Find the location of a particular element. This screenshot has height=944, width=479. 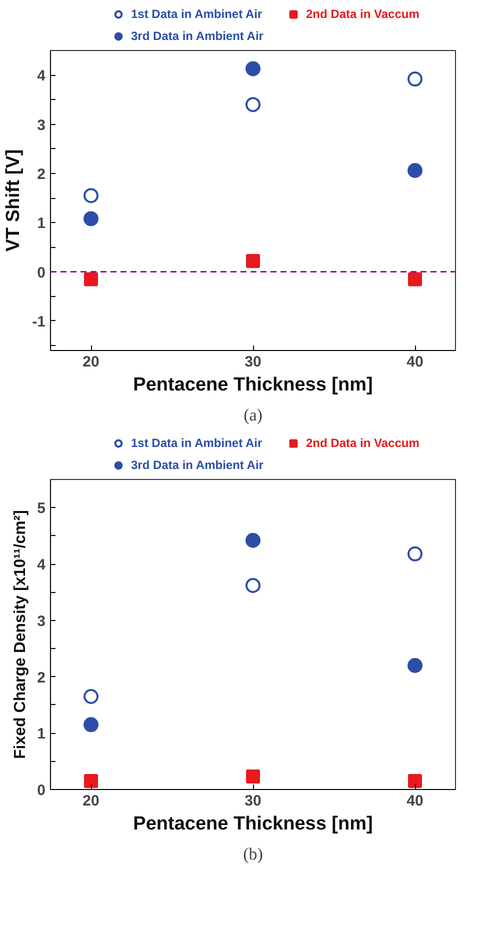

text: (b) is located at coordinates (253, 854).